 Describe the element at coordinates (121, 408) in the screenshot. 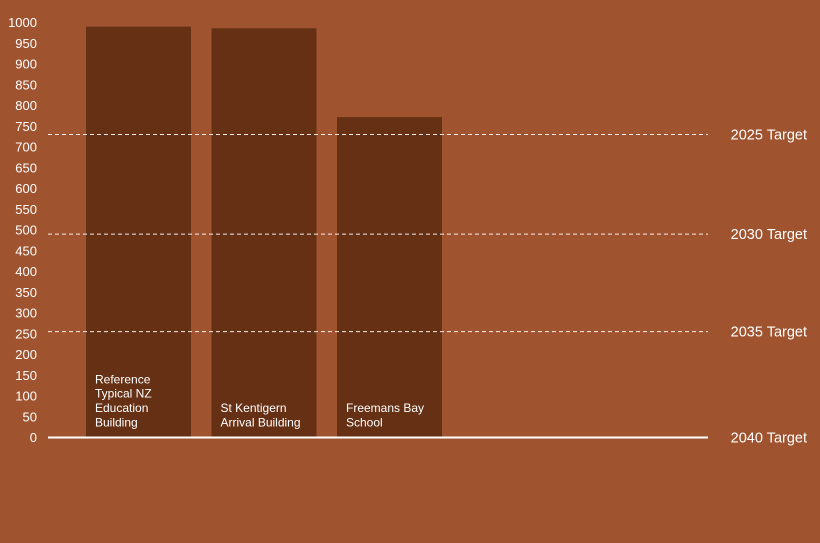

I see `bar-label-line: Education` at that location.